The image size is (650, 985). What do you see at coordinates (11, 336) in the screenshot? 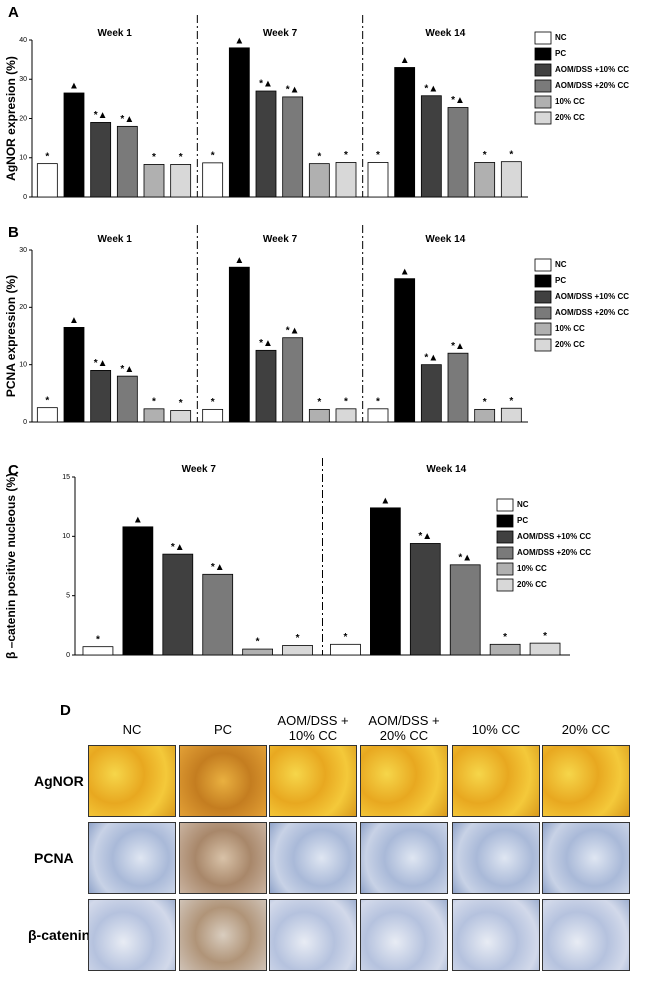
I see `y-axis-label: PCNA expression (%)` at bounding box center [11, 336].